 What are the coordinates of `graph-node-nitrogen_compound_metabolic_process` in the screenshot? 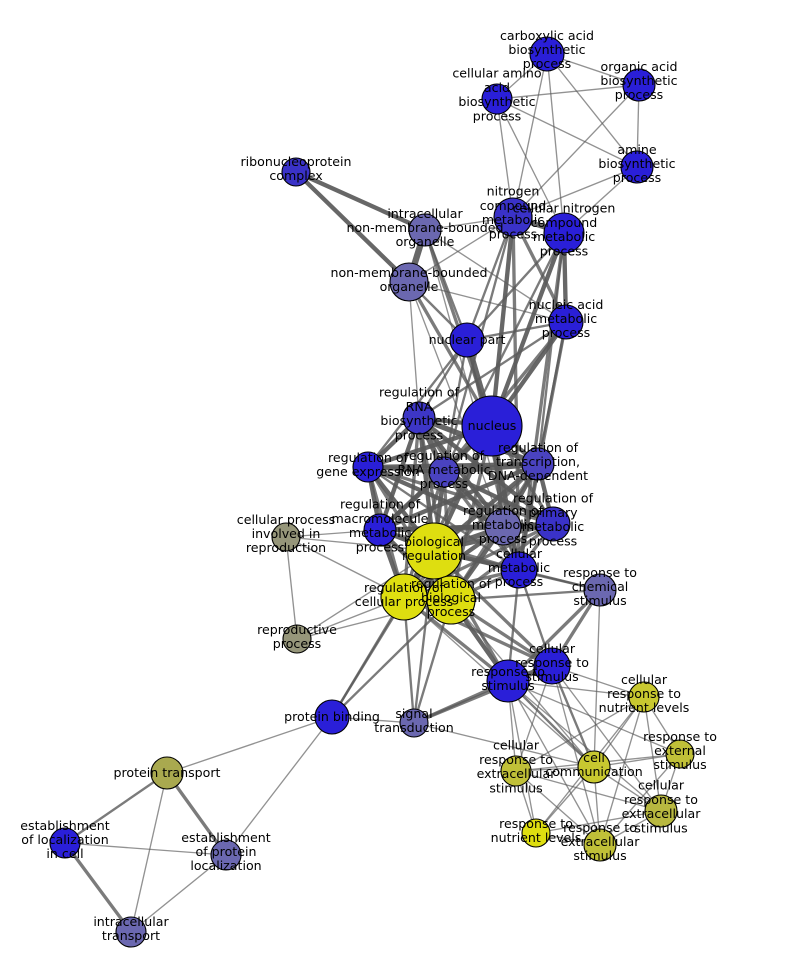 It's located at (513, 217).